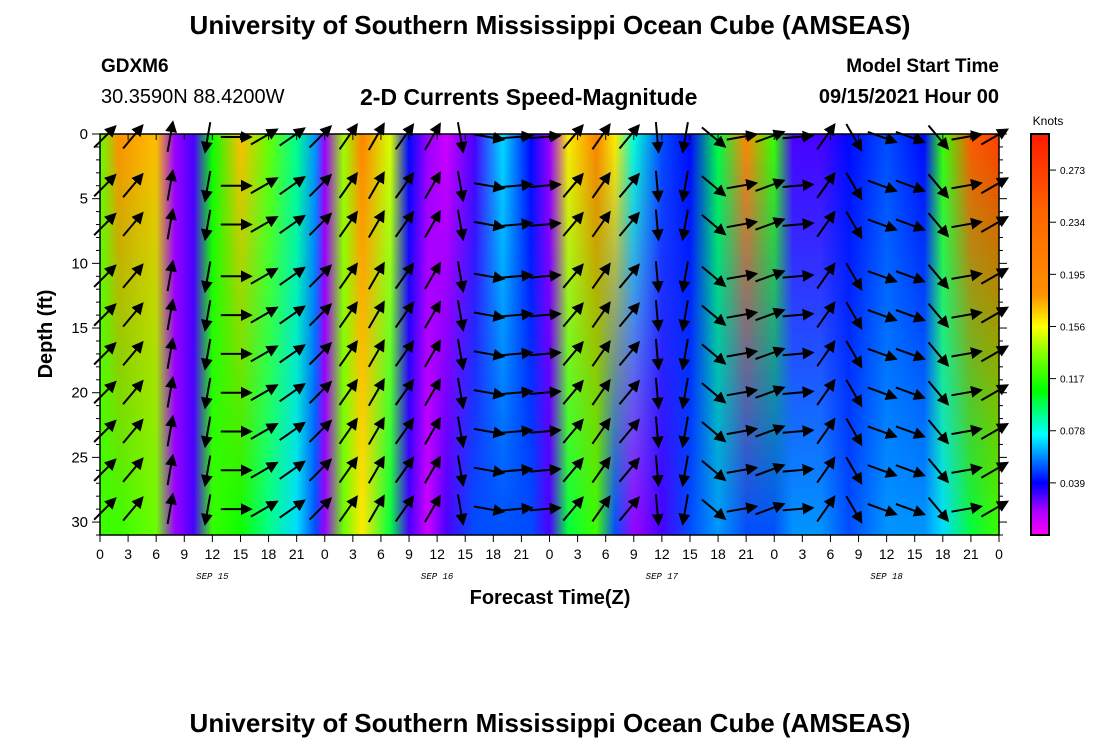 This screenshot has height=750, width=1100. I want to click on station-location: 30.3590N 88.4200W, so click(193, 97).